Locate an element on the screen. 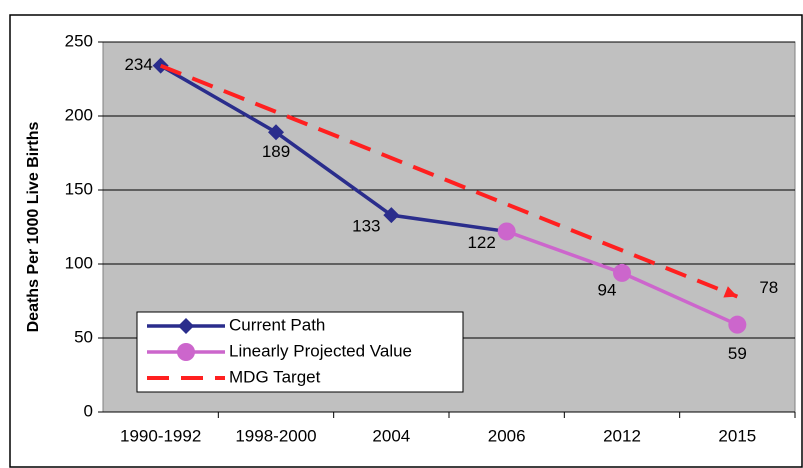 The height and width of the screenshot is (468, 803). x-tick-label: 2015 is located at coordinates (737, 435).